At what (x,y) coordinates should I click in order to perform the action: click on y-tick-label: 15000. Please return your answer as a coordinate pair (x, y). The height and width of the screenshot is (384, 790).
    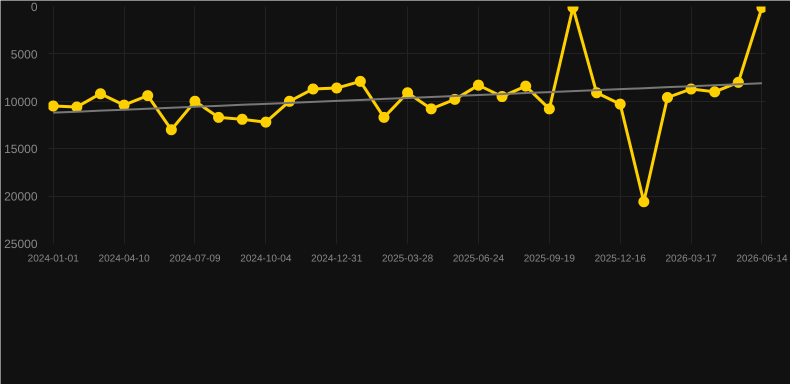
    Looking at the image, I should click on (21, 149).